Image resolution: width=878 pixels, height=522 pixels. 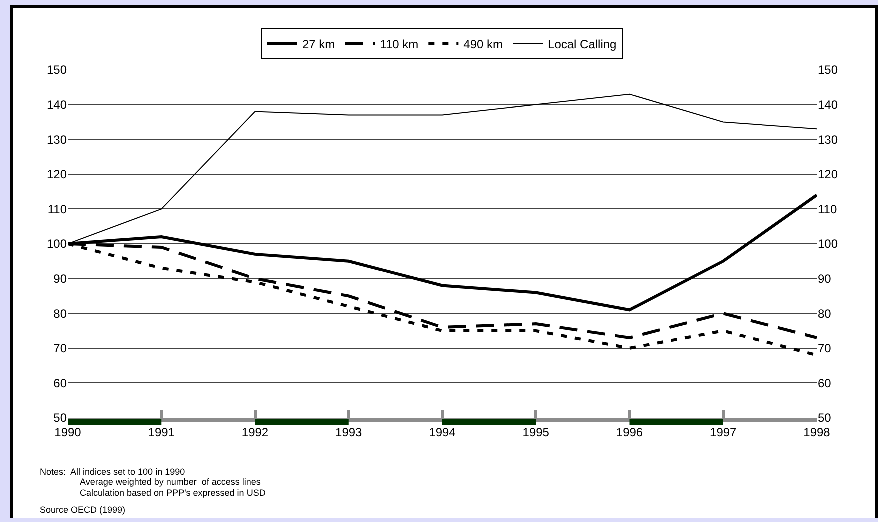 I want to click on x-tick-label: 1993, so click(x=349, y=432).